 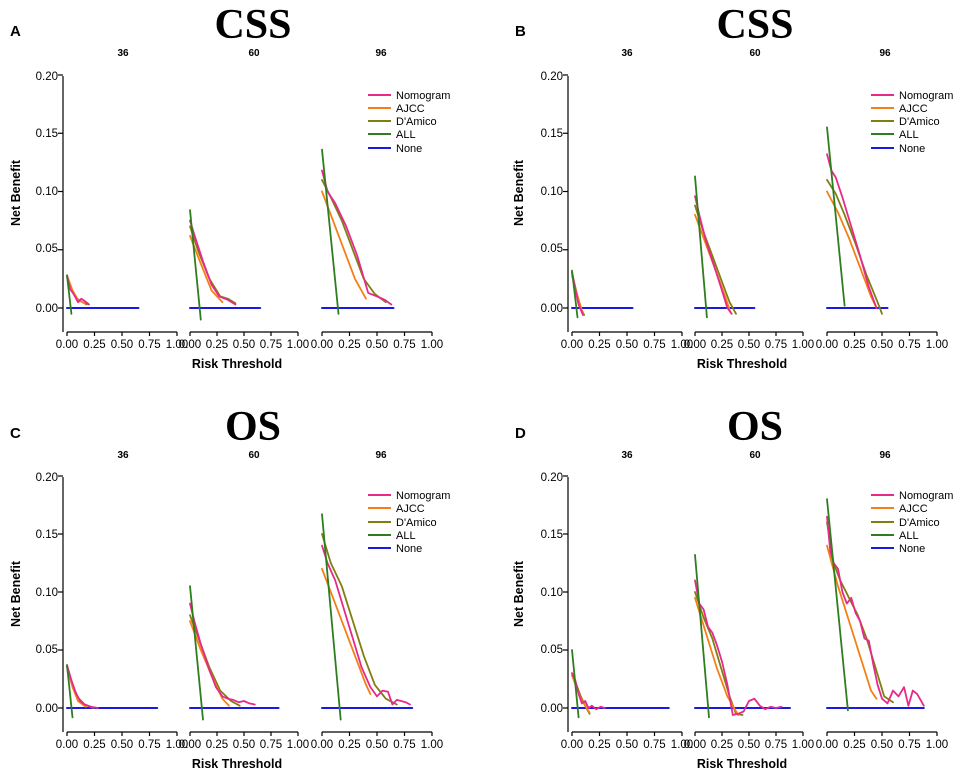 I want to click on panel-c-ytick-label: 0.00, so click(x=47, y=709).